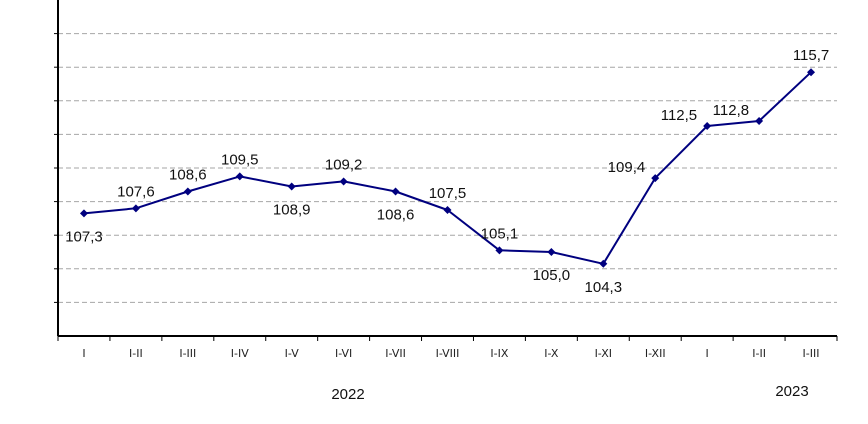  I want to click on data-label: 107,5, so click(448, 193).